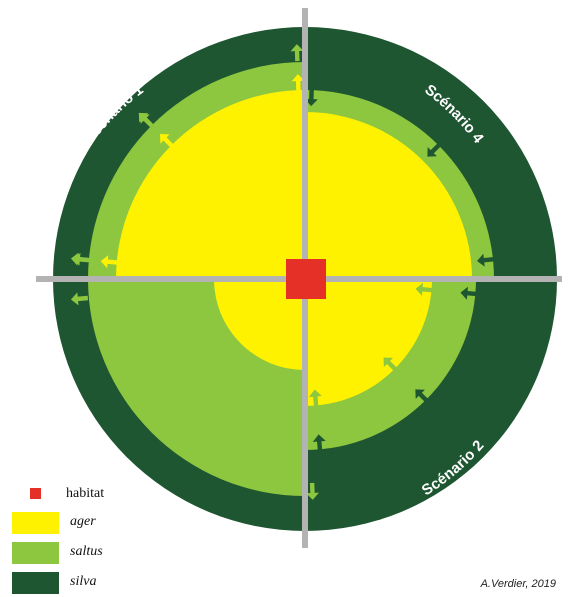 This screenshot has height=597, width=568. Describe the element at coordinates (83, 521) in the screenshot. I see `legend-label-ager: ager` at that location.